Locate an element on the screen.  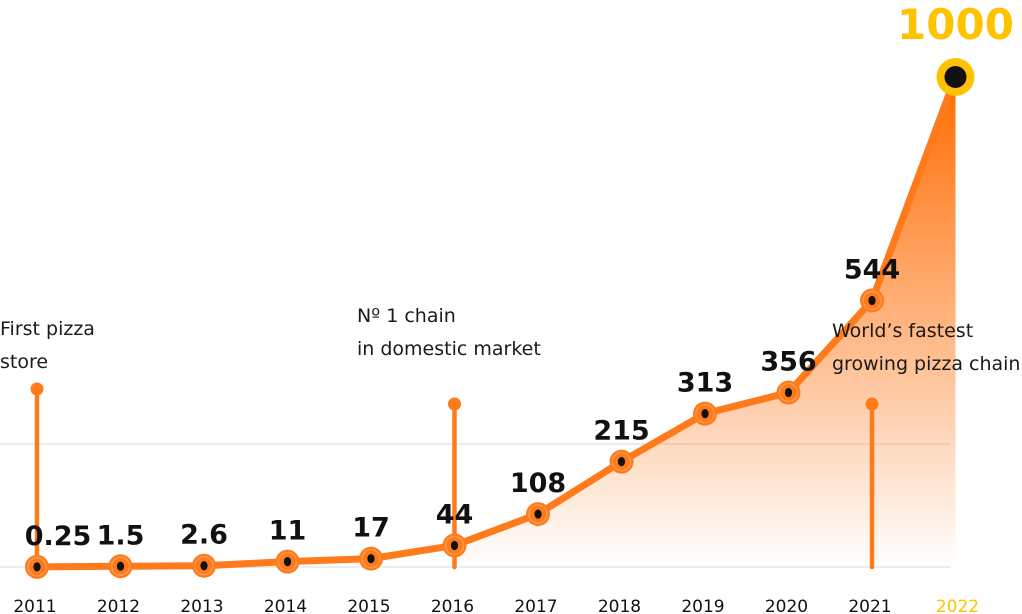
value-label: 0.25 is located at coordinates (58, 536).